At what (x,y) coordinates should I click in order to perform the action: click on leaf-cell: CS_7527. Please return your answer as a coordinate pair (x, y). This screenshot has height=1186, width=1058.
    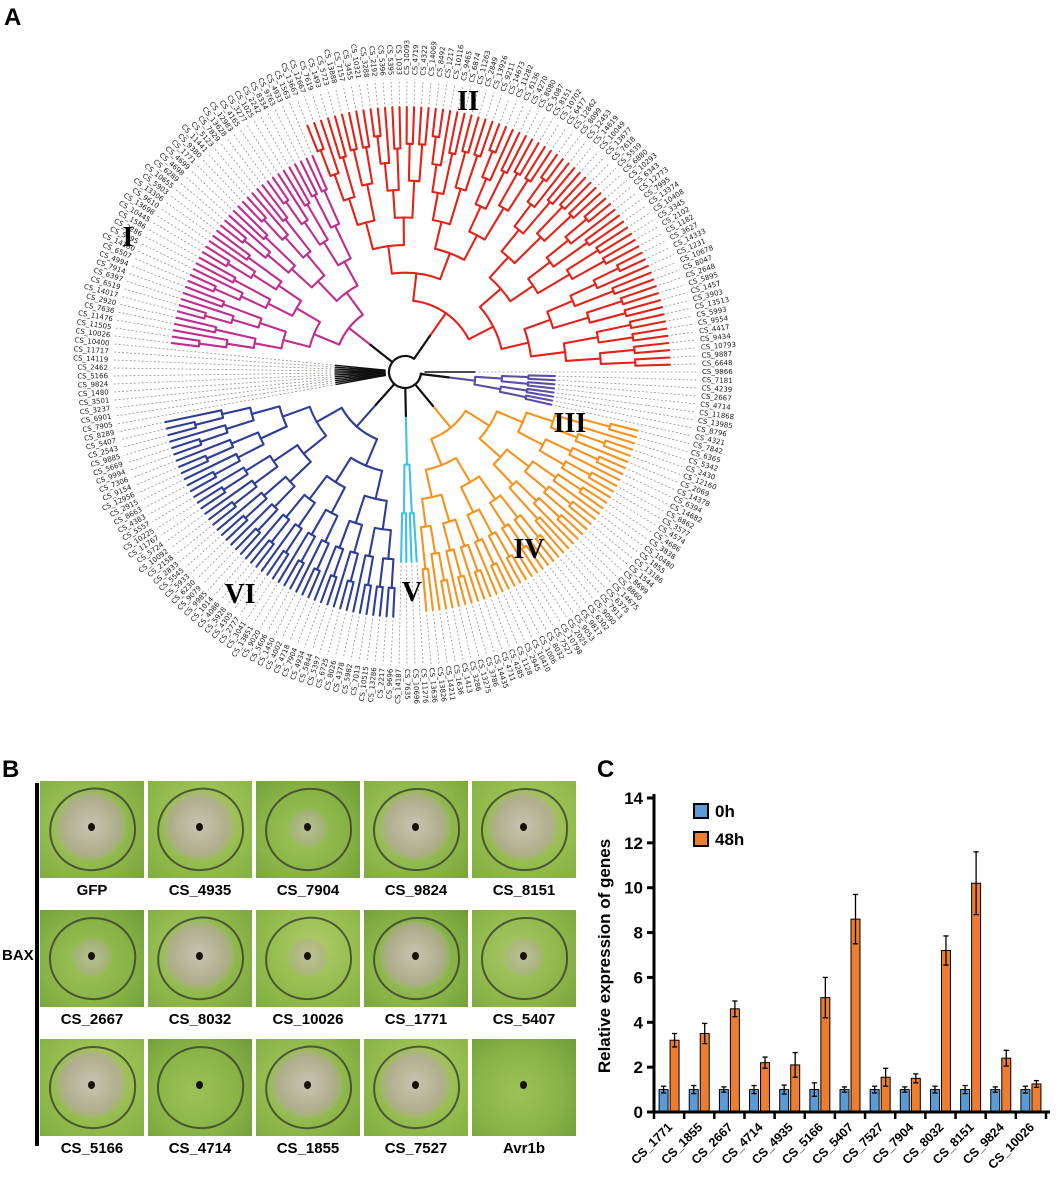
    Looking at the image, I should click on (416, 1098).